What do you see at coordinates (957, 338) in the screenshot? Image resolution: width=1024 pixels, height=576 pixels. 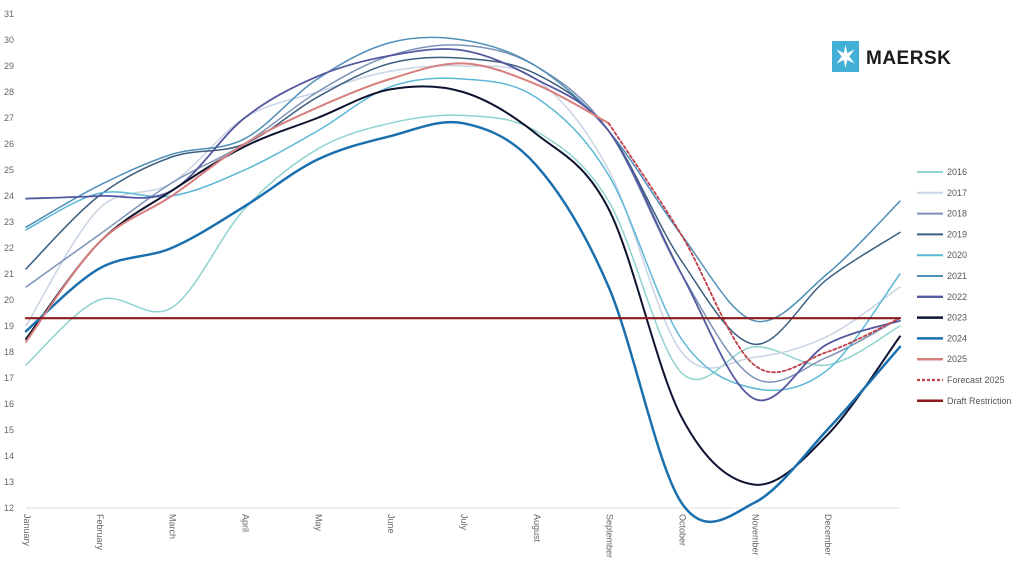 I see `legend-label: 2024` at bounding box center [957, 338].